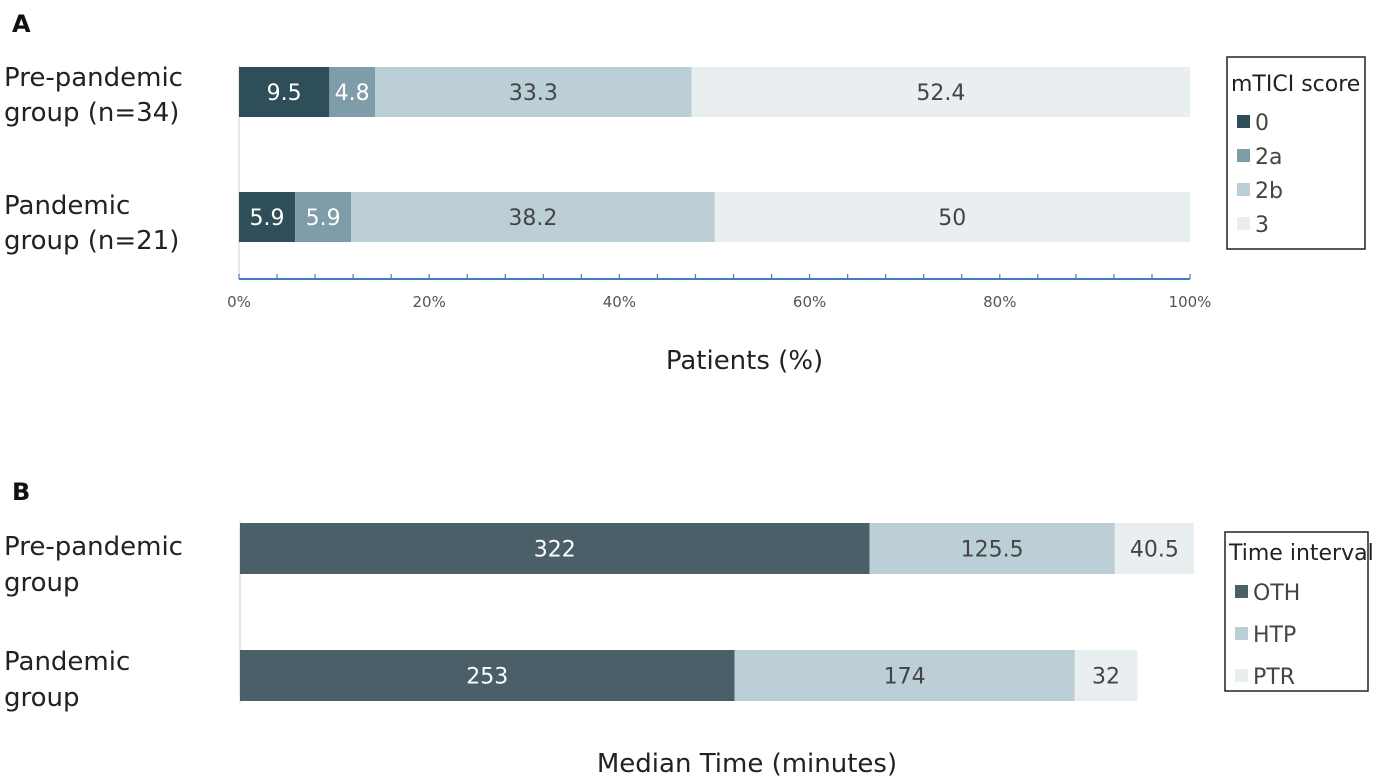 The height and width of the screenshot is (778, 1381). Describe the element at coordinates (1243, 189) in the screenshot. I see `panel-a-legend-swatch-2b` at that location.